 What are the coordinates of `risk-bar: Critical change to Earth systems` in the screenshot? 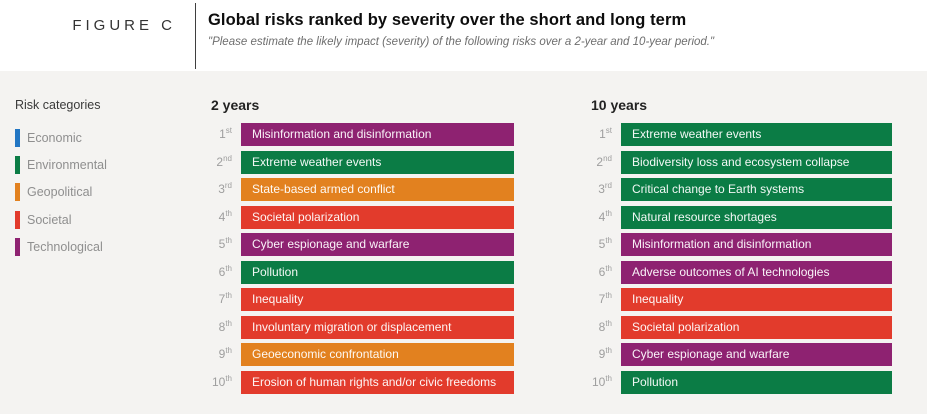 It's located at (756, 189).